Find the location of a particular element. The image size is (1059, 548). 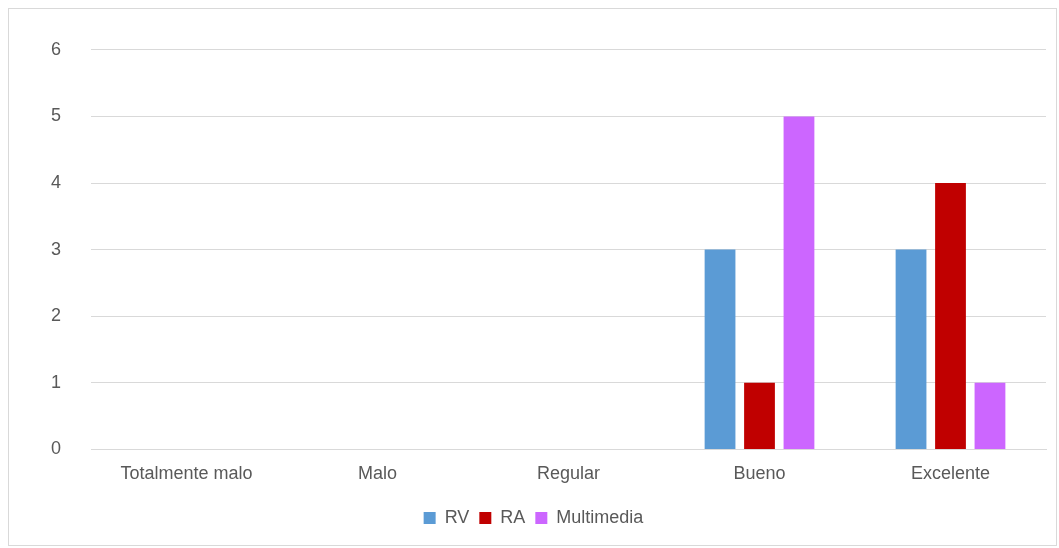

legend-label: RV is located at coordinates (457, 516).